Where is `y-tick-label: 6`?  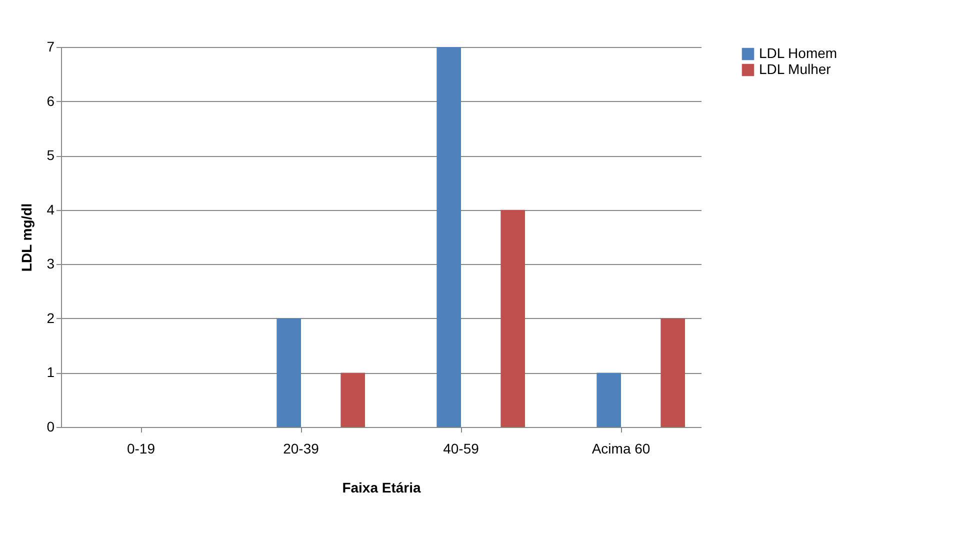 y-tick-label: 6 is located at coordinates (50, 100).